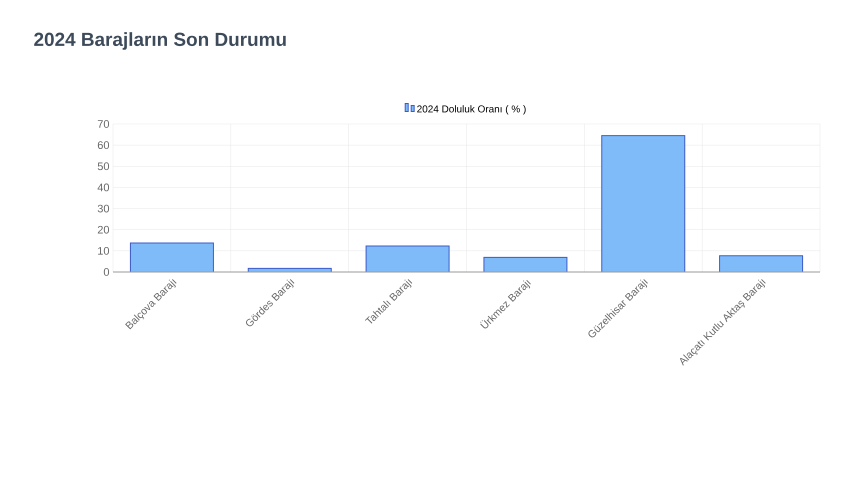 The height and width of the screenshot is (478, 850). I want to click on y-tick-label: 50, so click(104, 166).